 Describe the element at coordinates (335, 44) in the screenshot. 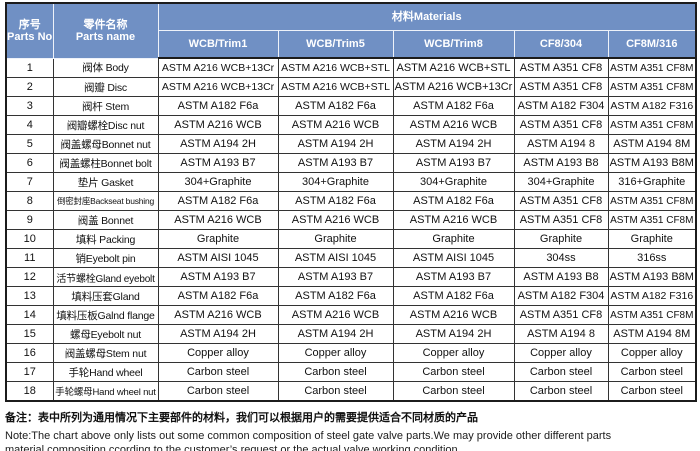

I see `header-col-wcb-trim5: WCB/Trim5` at that location.